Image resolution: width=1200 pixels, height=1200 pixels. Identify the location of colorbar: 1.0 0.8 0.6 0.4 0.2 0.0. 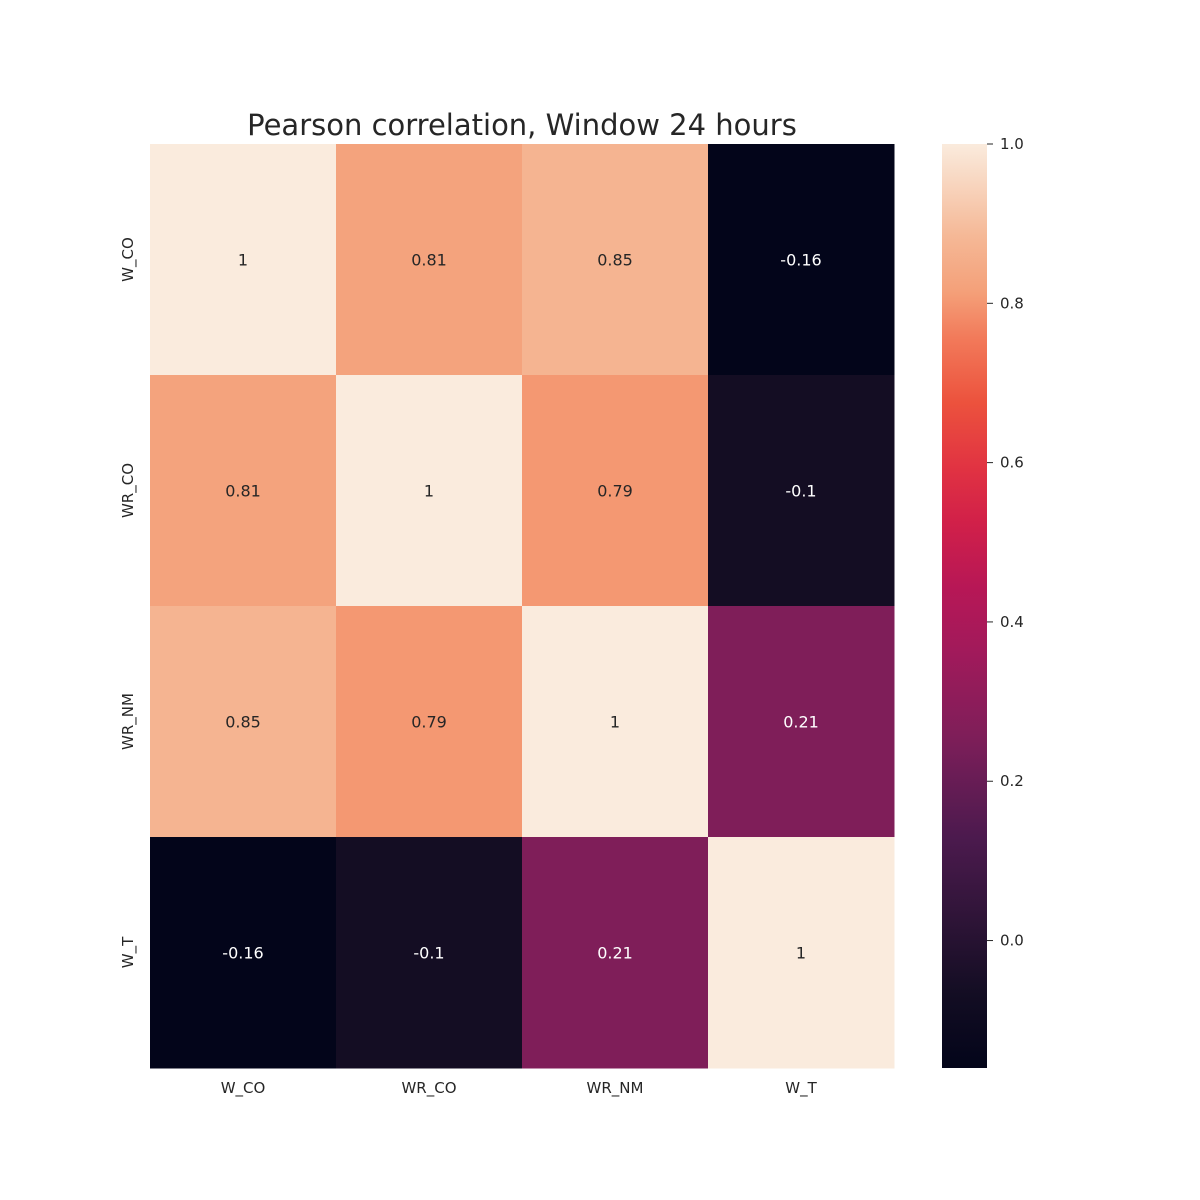
(983, 601).